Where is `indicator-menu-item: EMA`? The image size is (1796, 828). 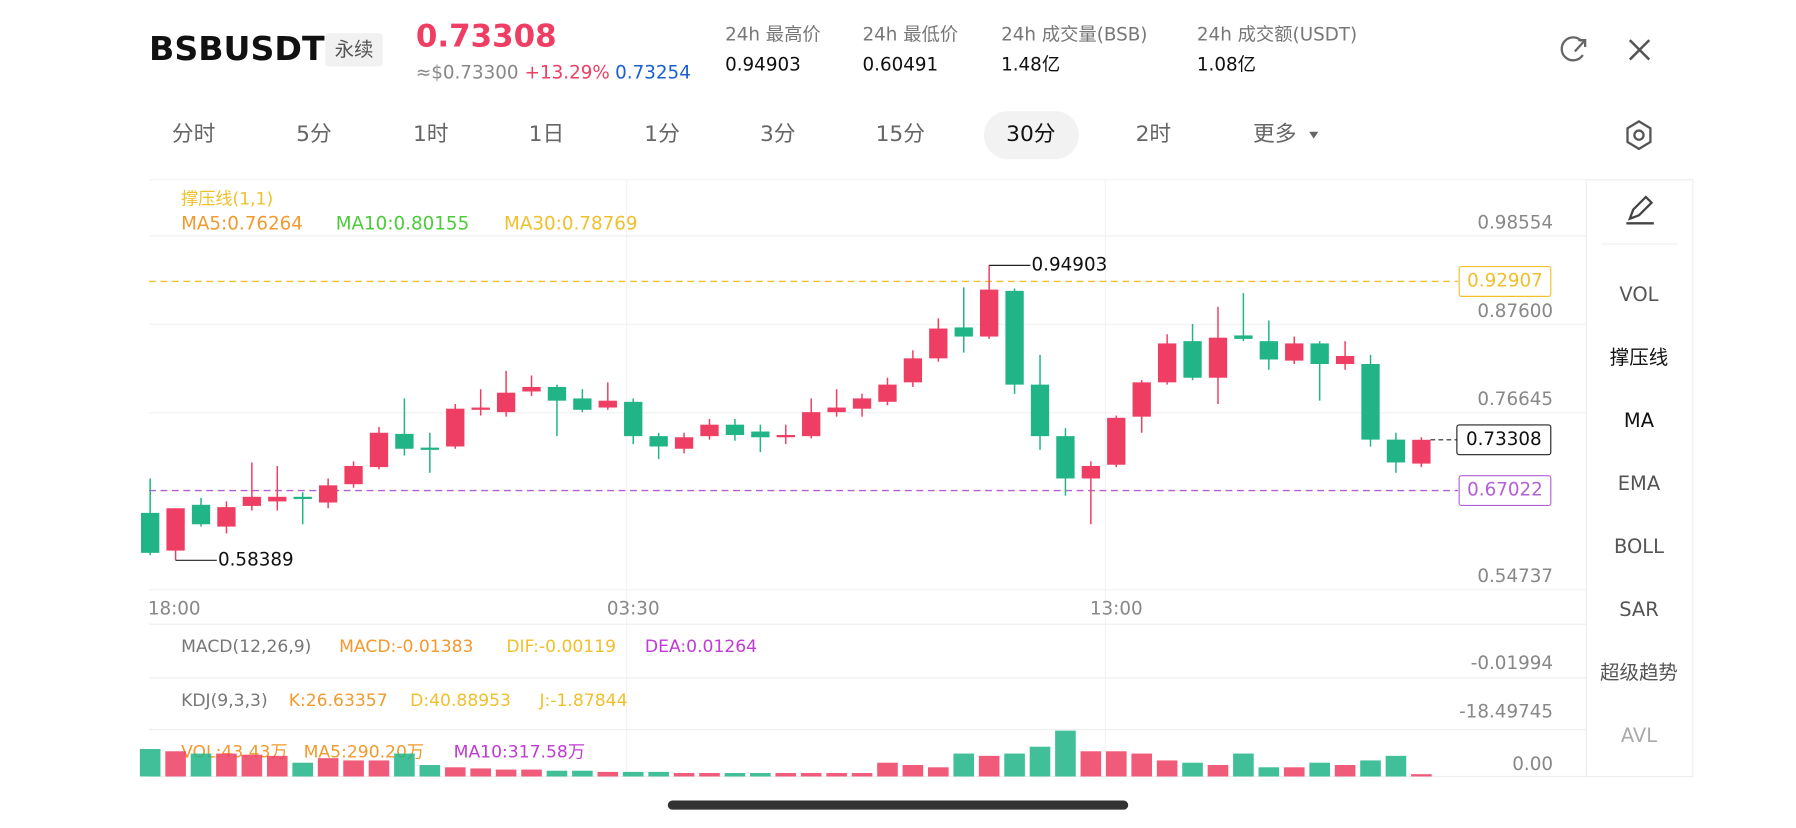 indicator-menu-item: EMA is located at coordinates (1639, 483).